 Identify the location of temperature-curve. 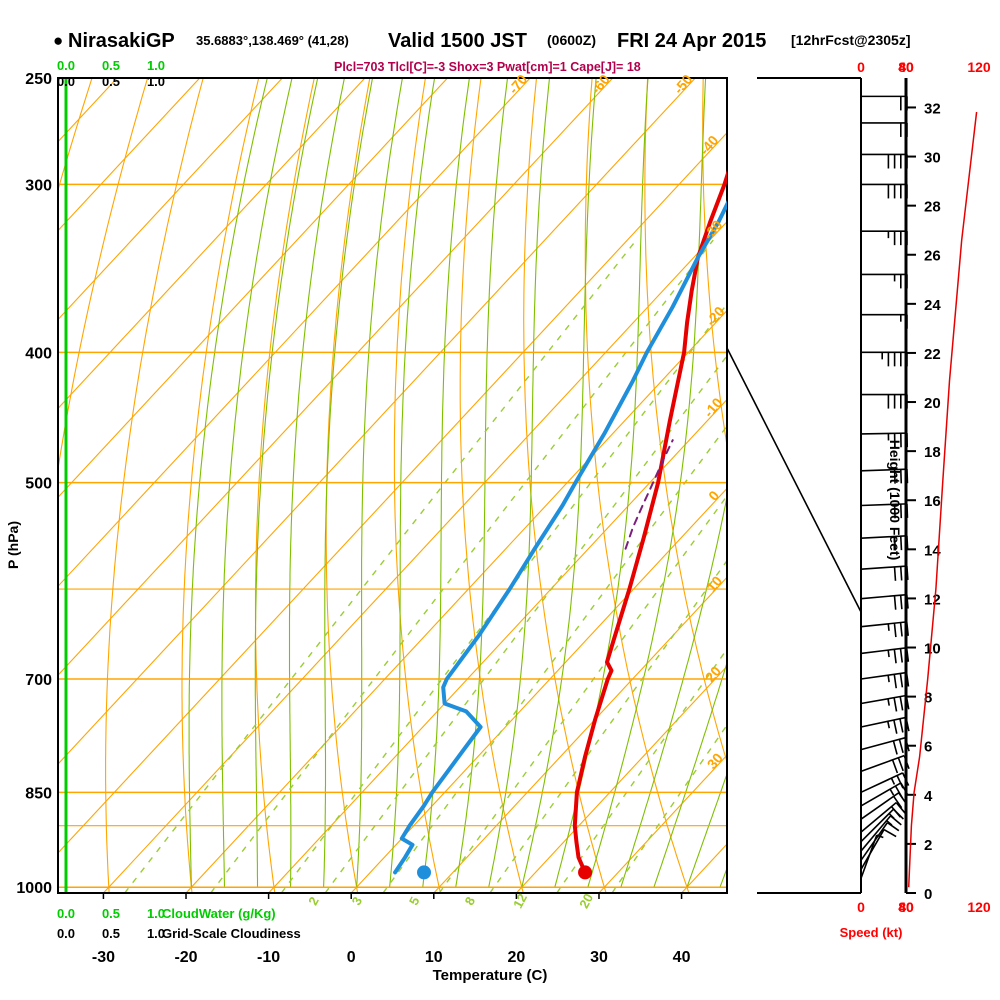
(649, 522).